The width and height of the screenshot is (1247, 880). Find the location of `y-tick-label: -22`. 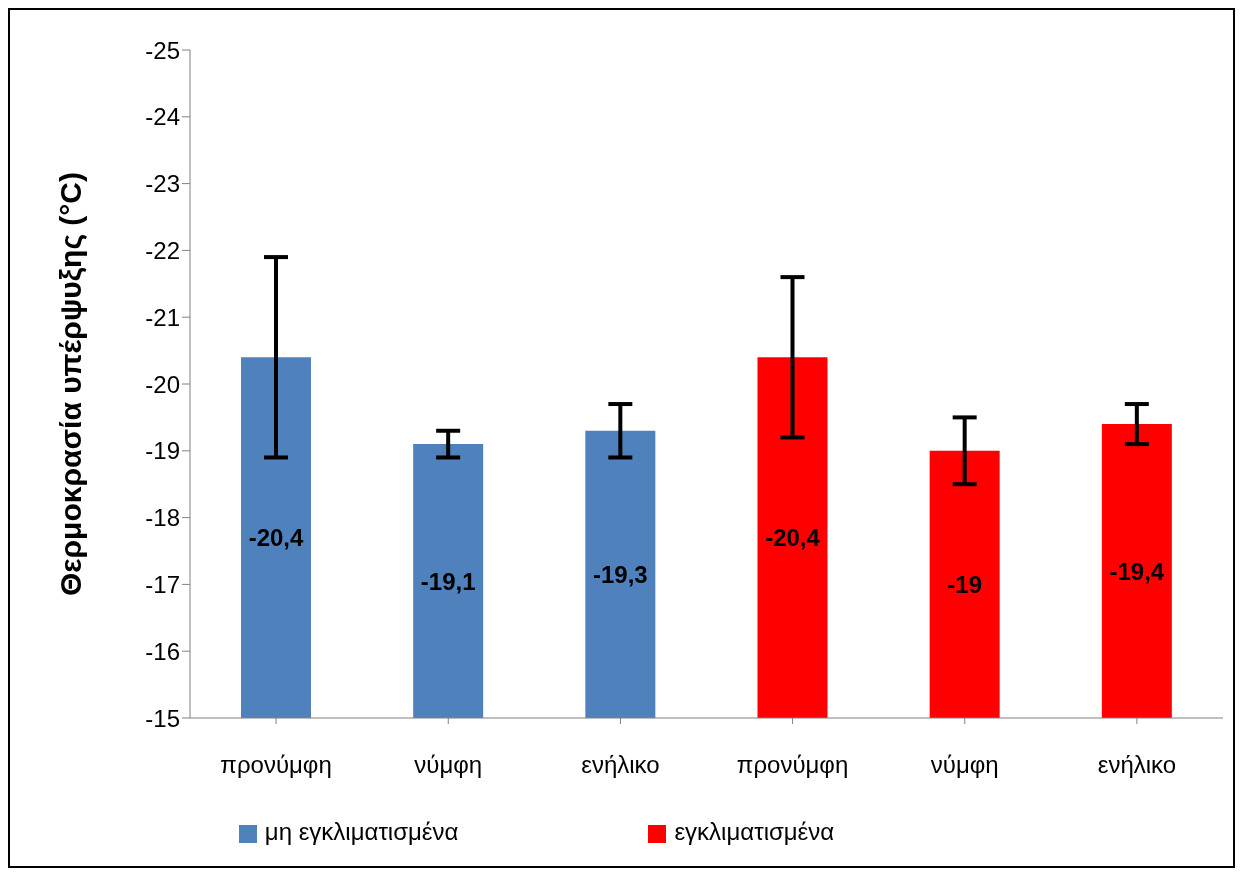

y-tick-label: -22 is located at coordinates (162, 250).